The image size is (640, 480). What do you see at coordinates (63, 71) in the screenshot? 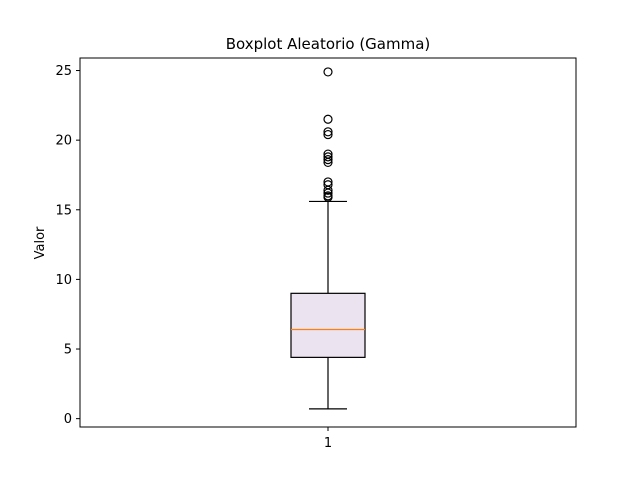
I see `y-tick-label: 25` at bounding box center [63, 71].